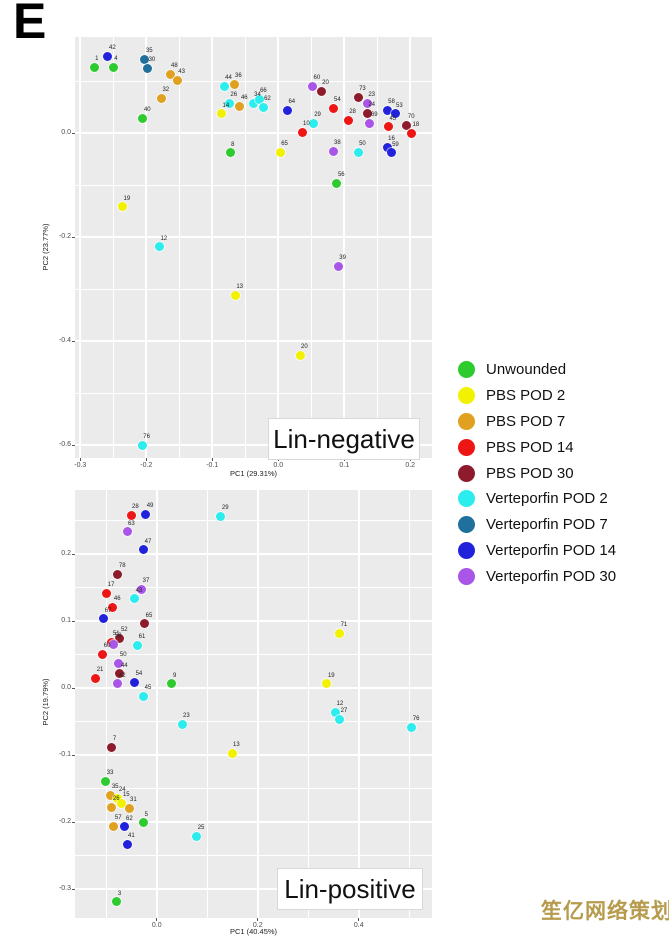  What do you see at coordinates (372, 95) in the screenshot?
I see `data-point-label: 23` at bounding box center [372, 95].